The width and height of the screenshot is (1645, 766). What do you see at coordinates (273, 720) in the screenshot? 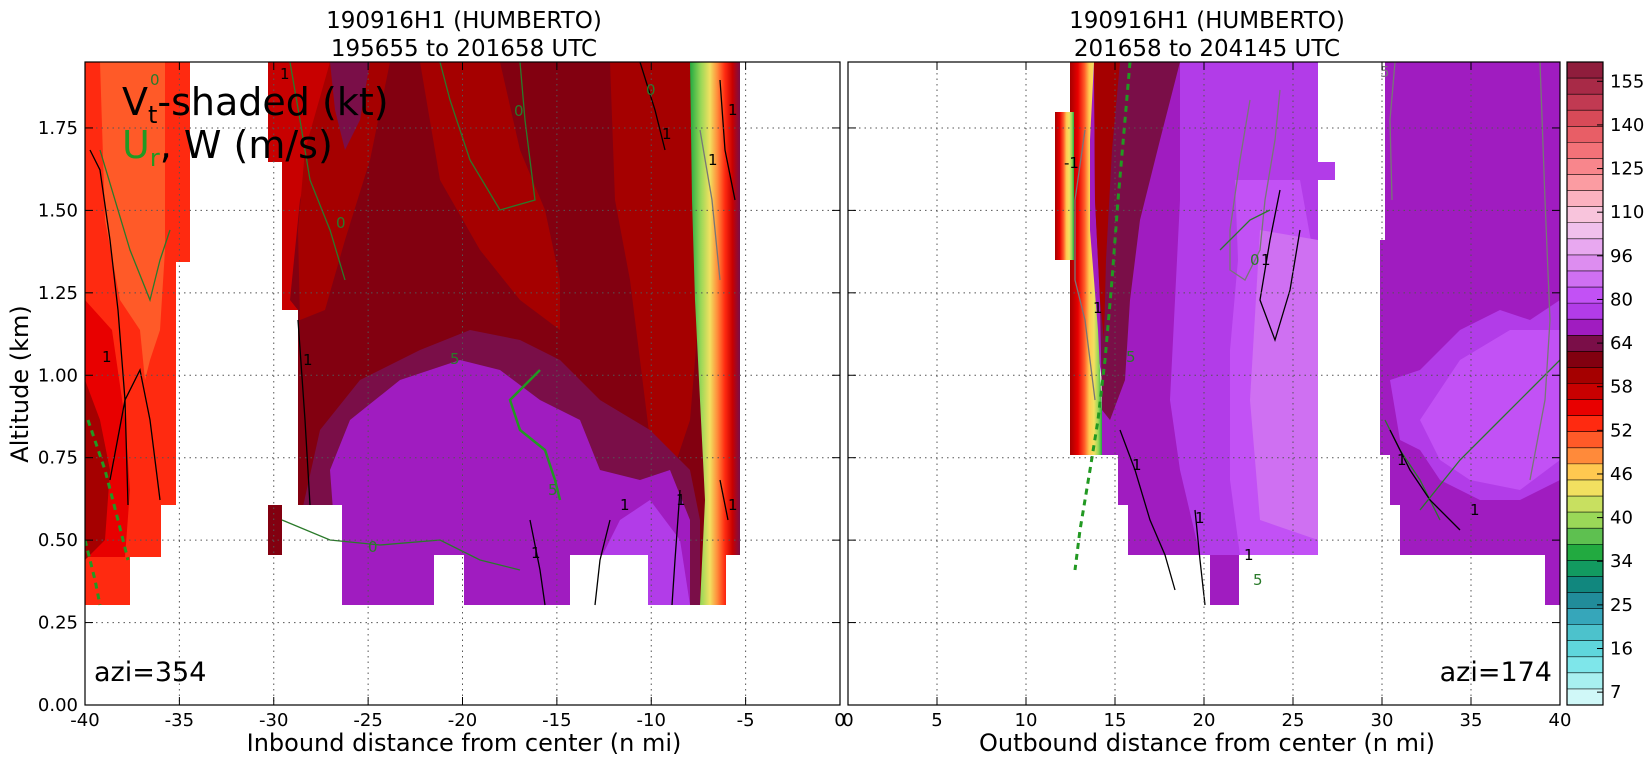
I see `x-tick-label: -30` at bounding box center [273, 720].